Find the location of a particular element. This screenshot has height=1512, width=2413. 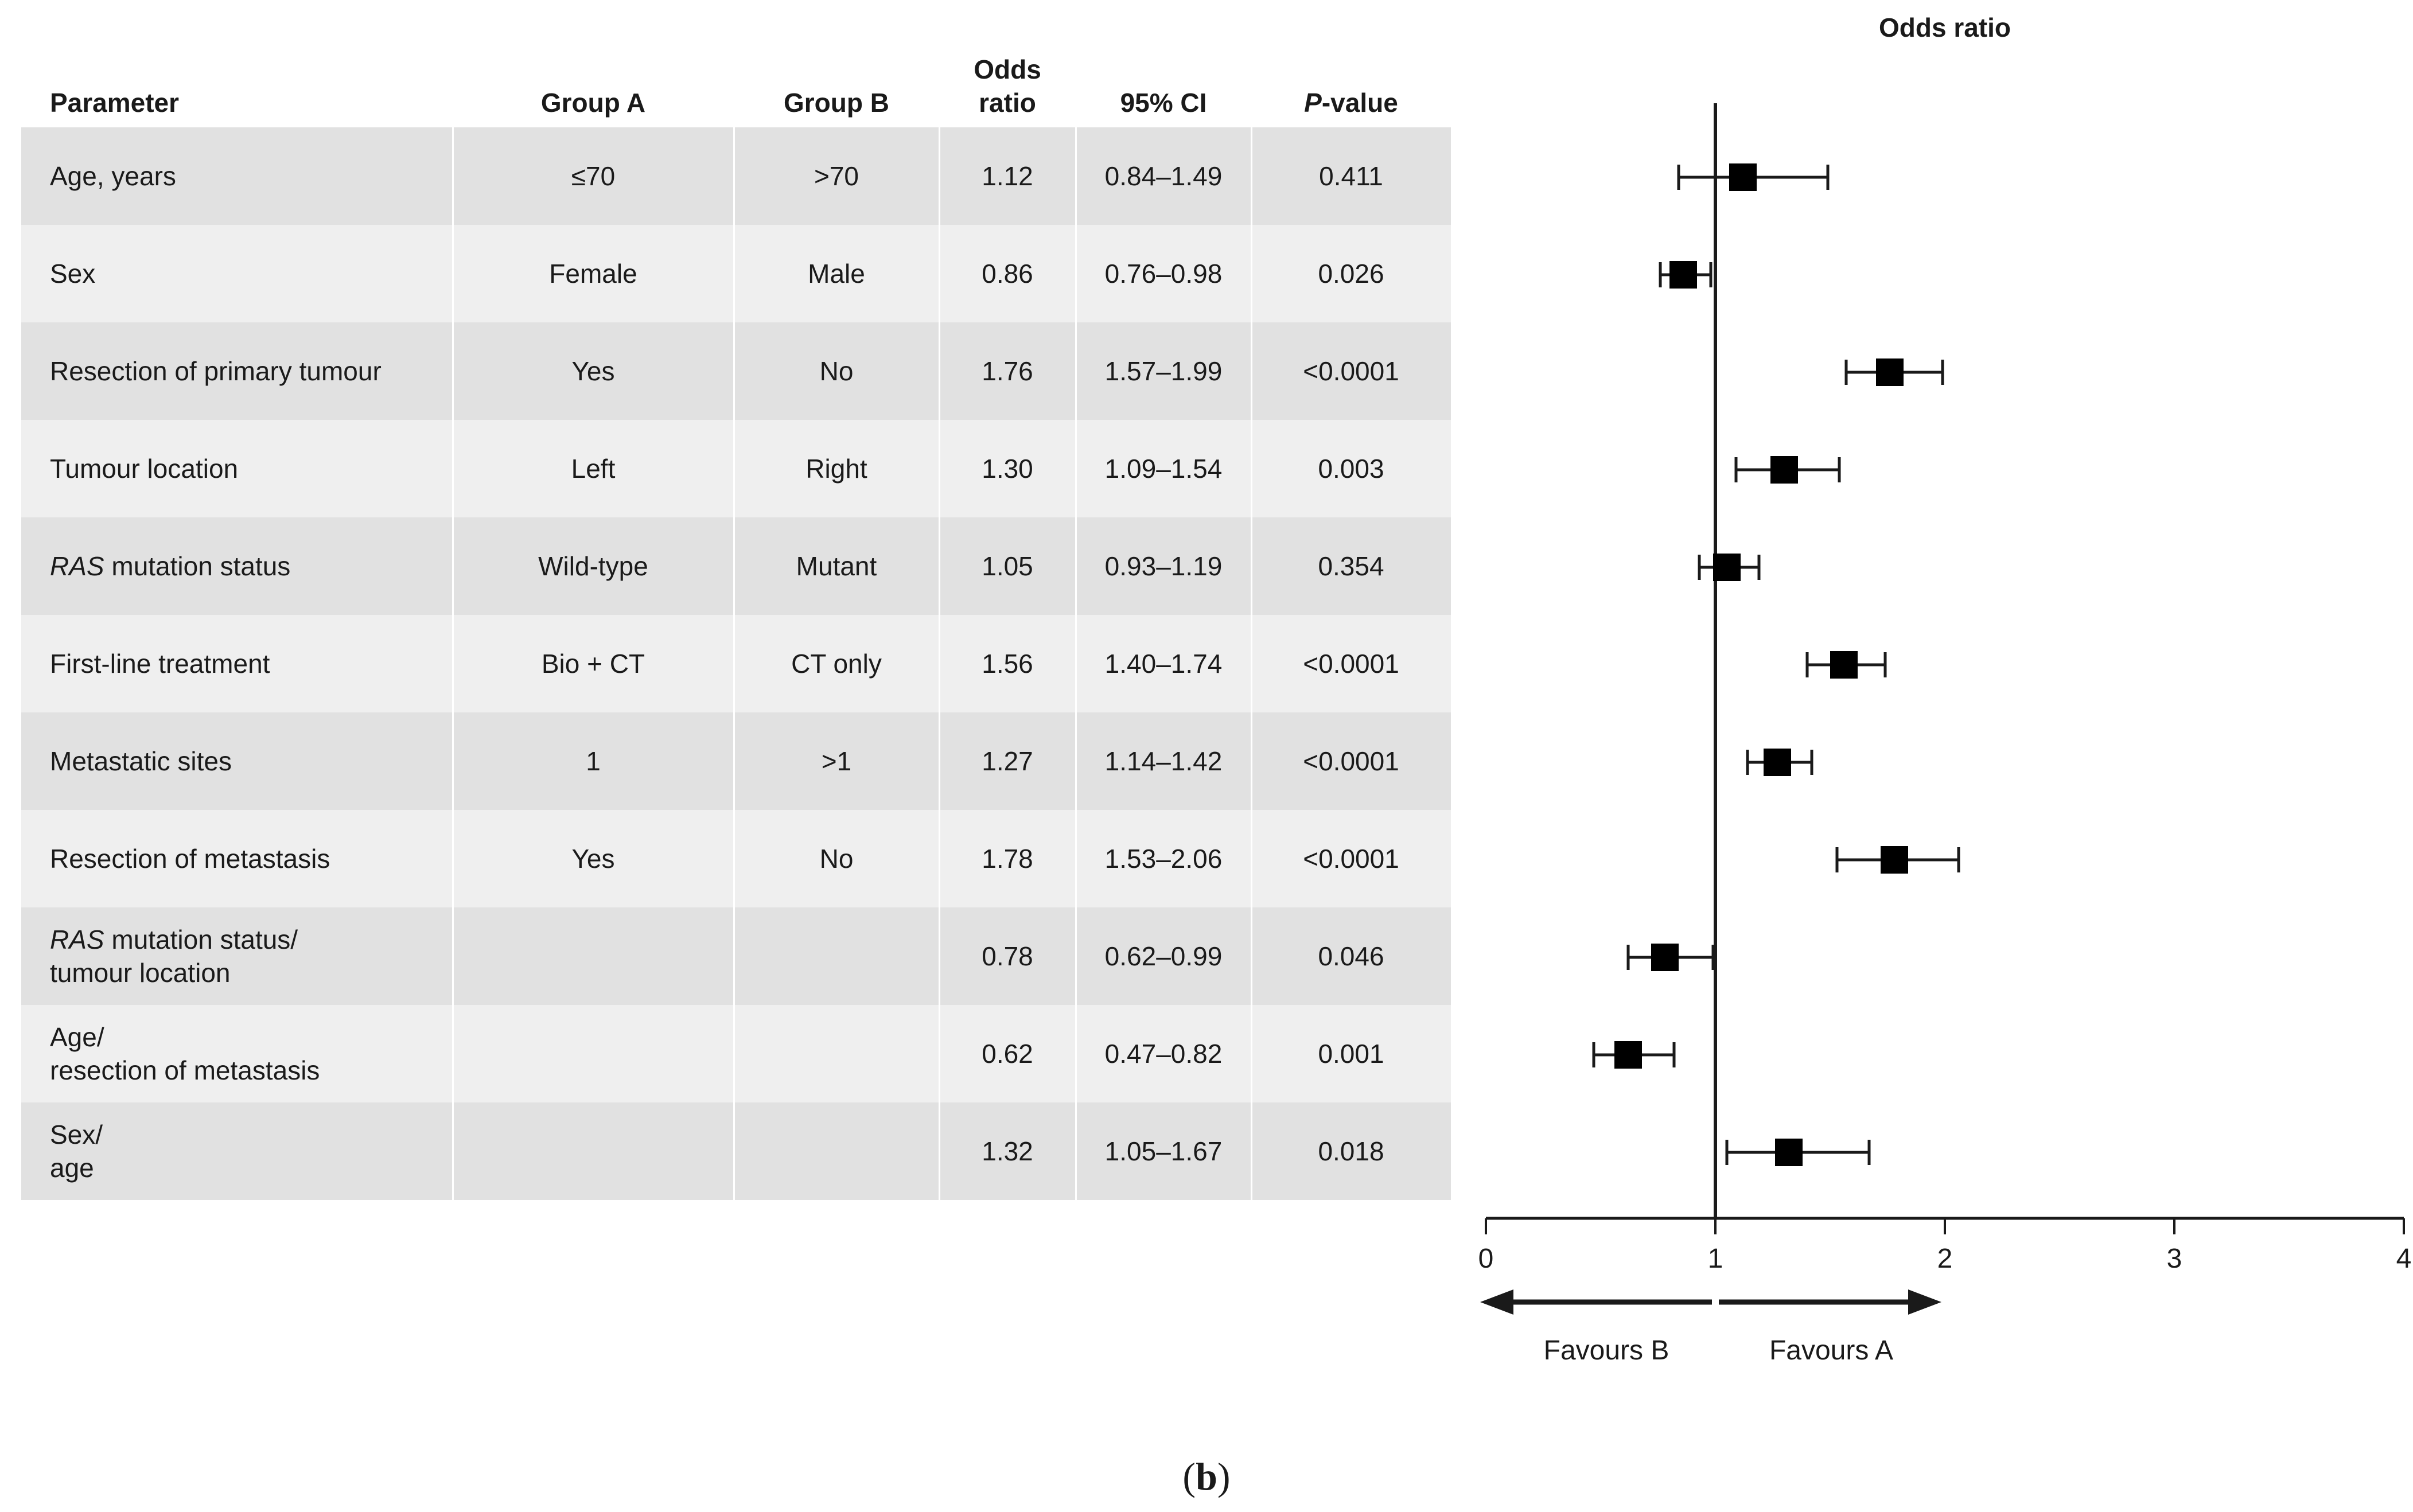

cell-p: 0.354 is located at coordinates (1351, 566).